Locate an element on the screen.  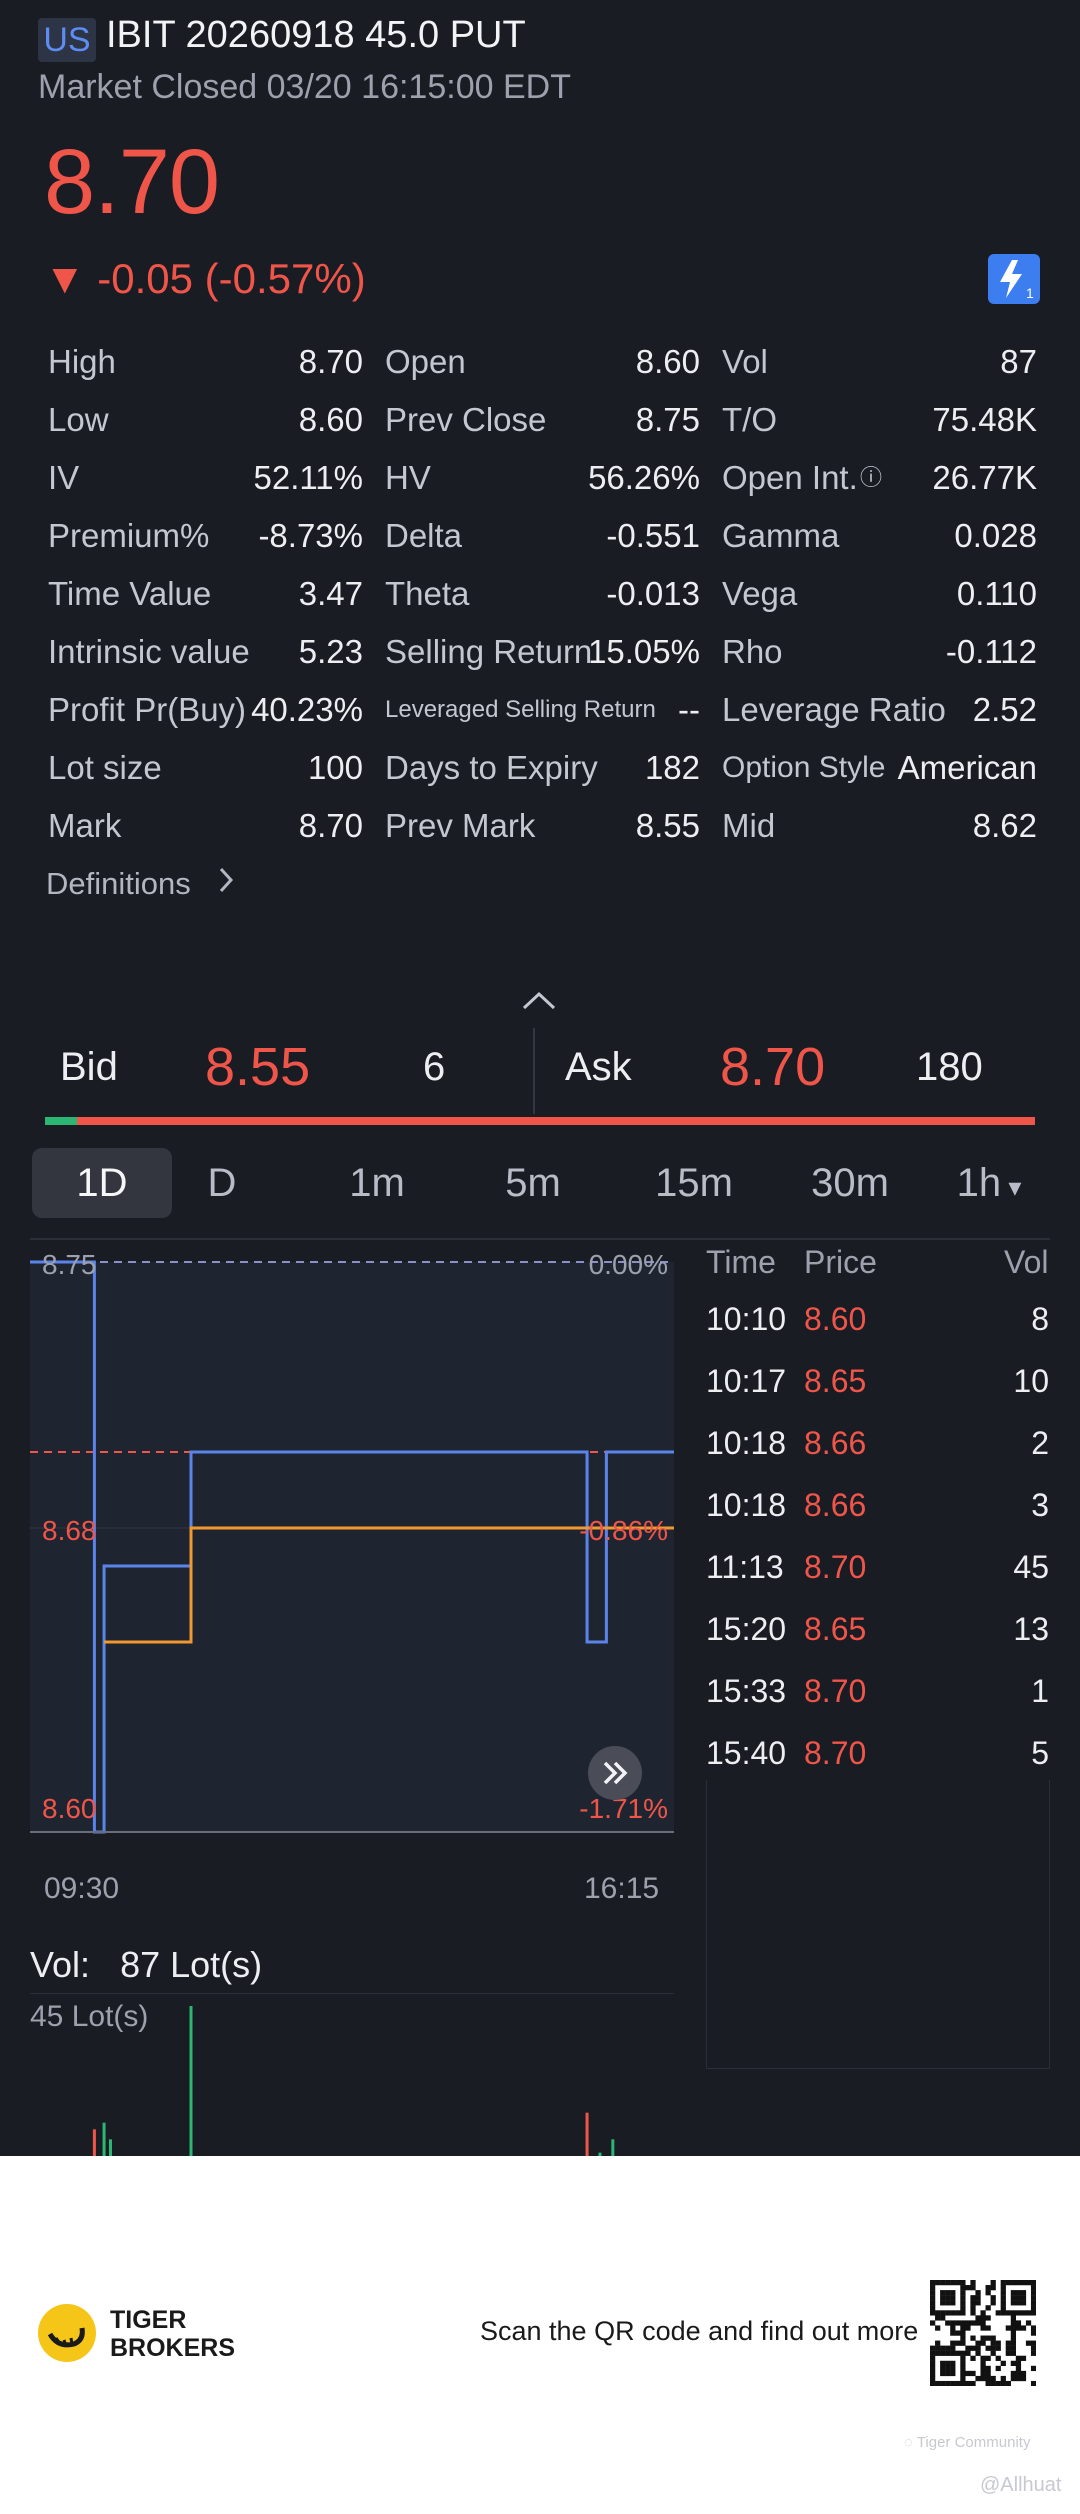
intraday-chart: 8.75 8.68 8.60 0.00% -0.86% -1.71% is located at coordinates (352, 1550).